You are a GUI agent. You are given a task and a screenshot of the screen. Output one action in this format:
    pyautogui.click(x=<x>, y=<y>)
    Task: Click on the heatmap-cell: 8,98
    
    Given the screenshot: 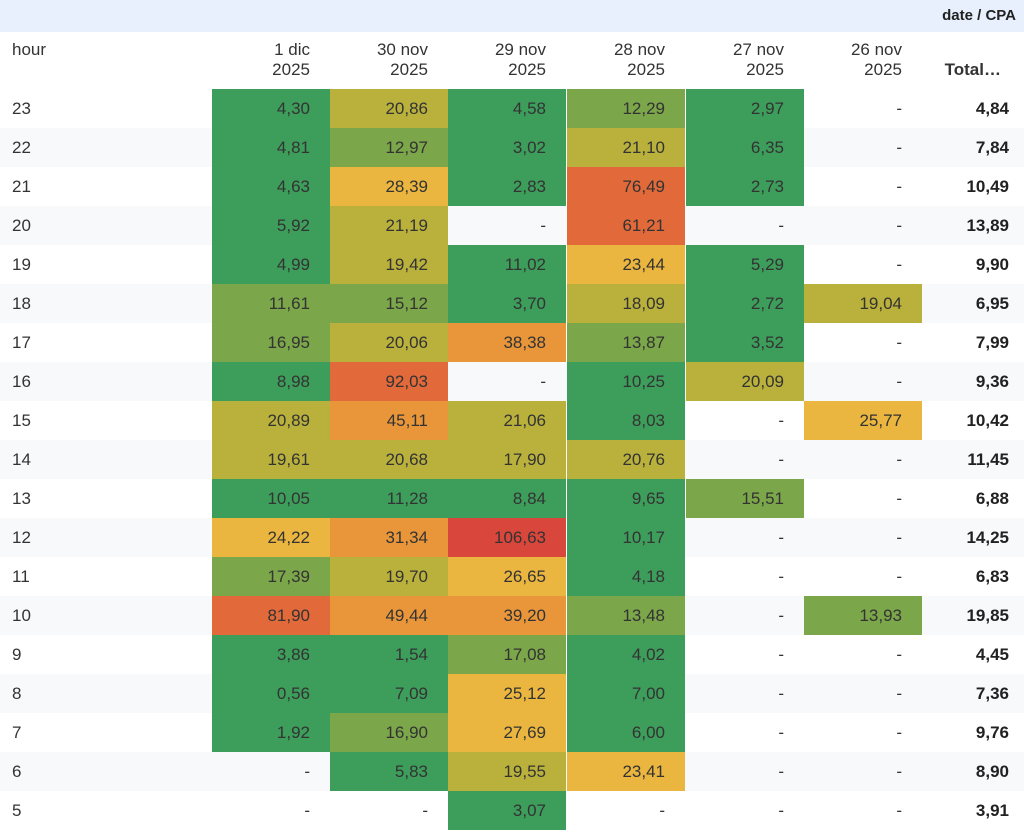 What is the action you would take?
    pyautogui.click(x=271, y=381)
    